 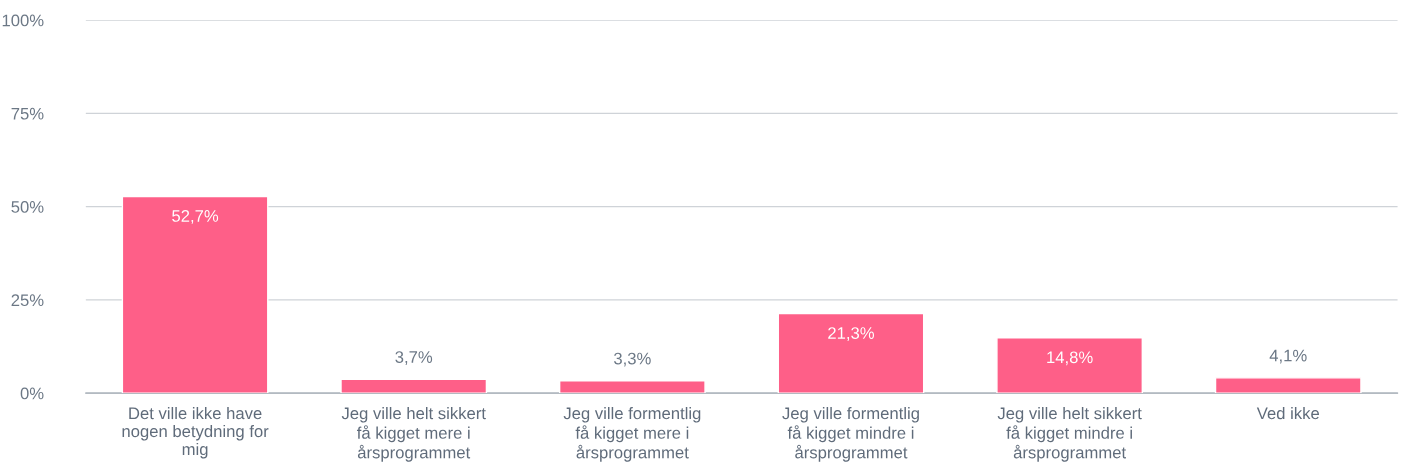 What do you see at coordinates (850, 434) in the screenshot?
I see `x-tick-label: Jeg ville formentlig få kigget mindre i årsprogrammet` at bounding box center [850, 434].